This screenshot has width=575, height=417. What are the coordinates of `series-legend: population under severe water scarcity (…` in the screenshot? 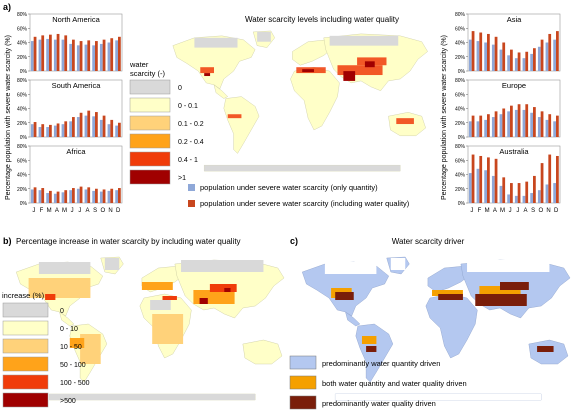 It's located at (299, 195).